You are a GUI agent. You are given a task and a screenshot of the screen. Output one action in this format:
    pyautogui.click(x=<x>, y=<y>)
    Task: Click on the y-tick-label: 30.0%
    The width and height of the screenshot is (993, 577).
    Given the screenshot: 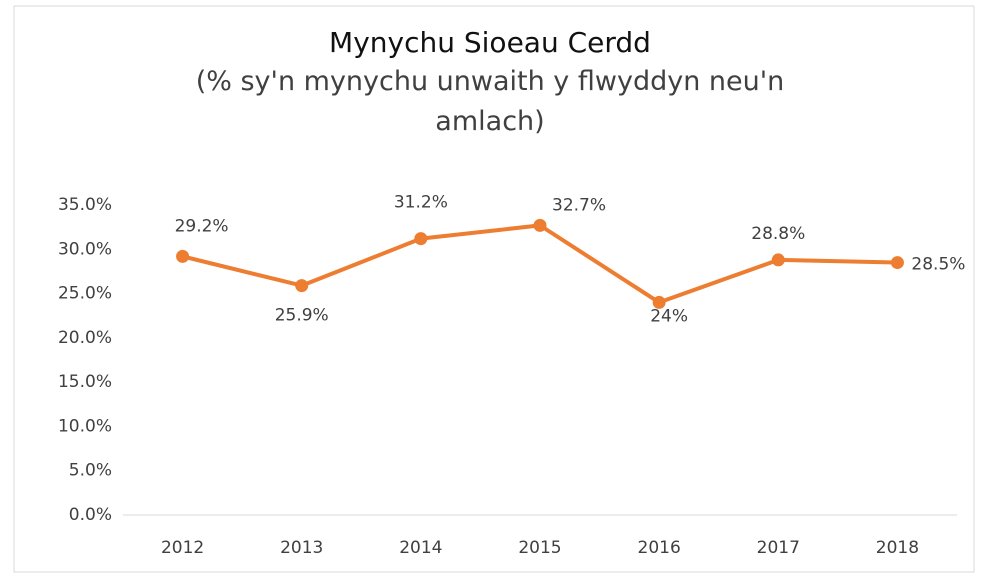 What is the action you would take?
    pyautogui.click(x=85, y=249)
    